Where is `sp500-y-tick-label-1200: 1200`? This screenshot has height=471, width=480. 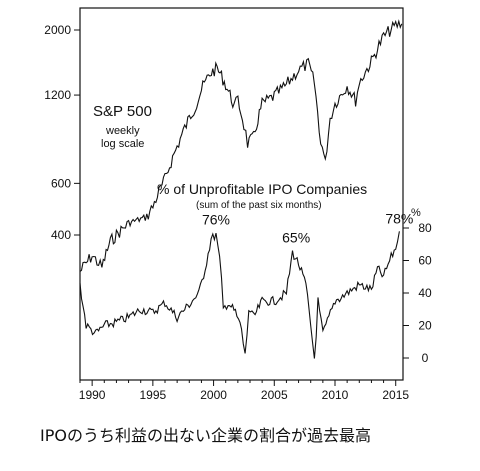
sp500-y-tick-label-1200: 1200 is located at coordinates (57, 95).